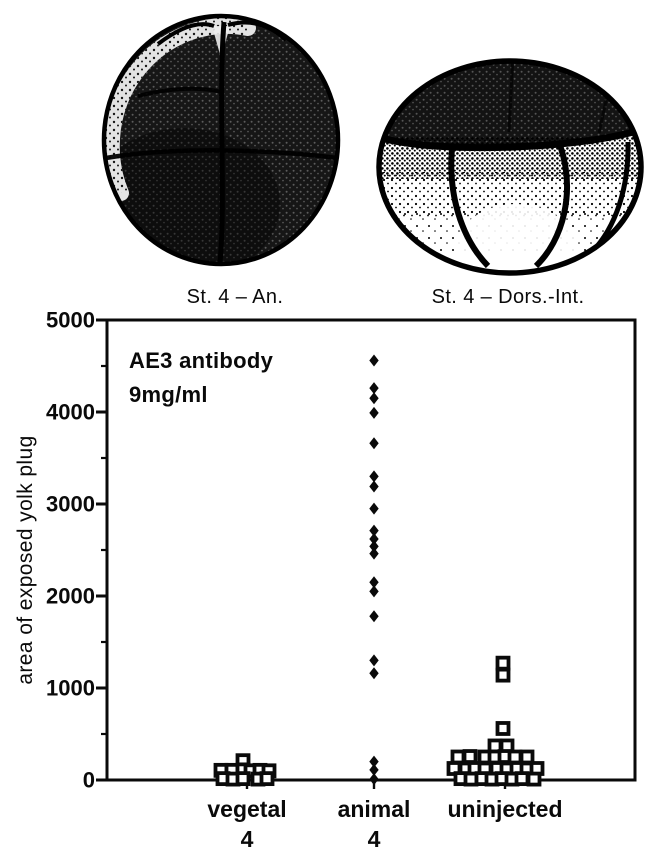  Describe the element at coordinates (374, 570) in the screenshot. I see `series-animal` at that location.